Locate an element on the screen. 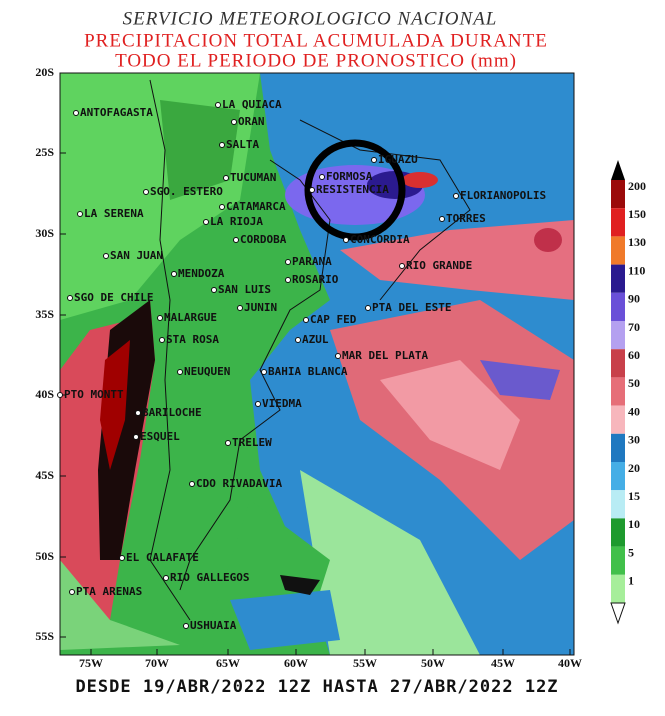  scale-label: 5 is located at coordinates (631, 552).